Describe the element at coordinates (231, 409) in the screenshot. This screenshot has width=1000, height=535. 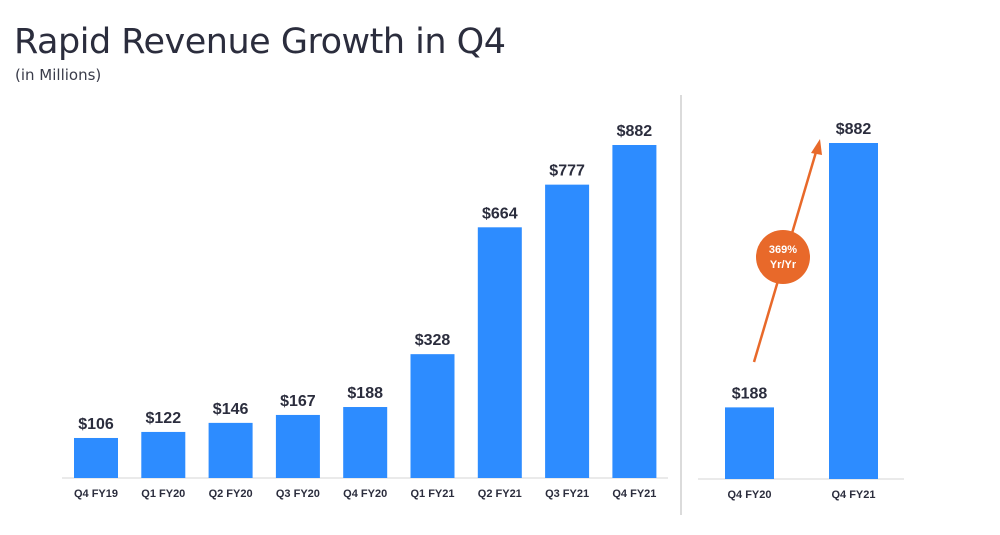
I see `bar-value-label: $146` at that location.